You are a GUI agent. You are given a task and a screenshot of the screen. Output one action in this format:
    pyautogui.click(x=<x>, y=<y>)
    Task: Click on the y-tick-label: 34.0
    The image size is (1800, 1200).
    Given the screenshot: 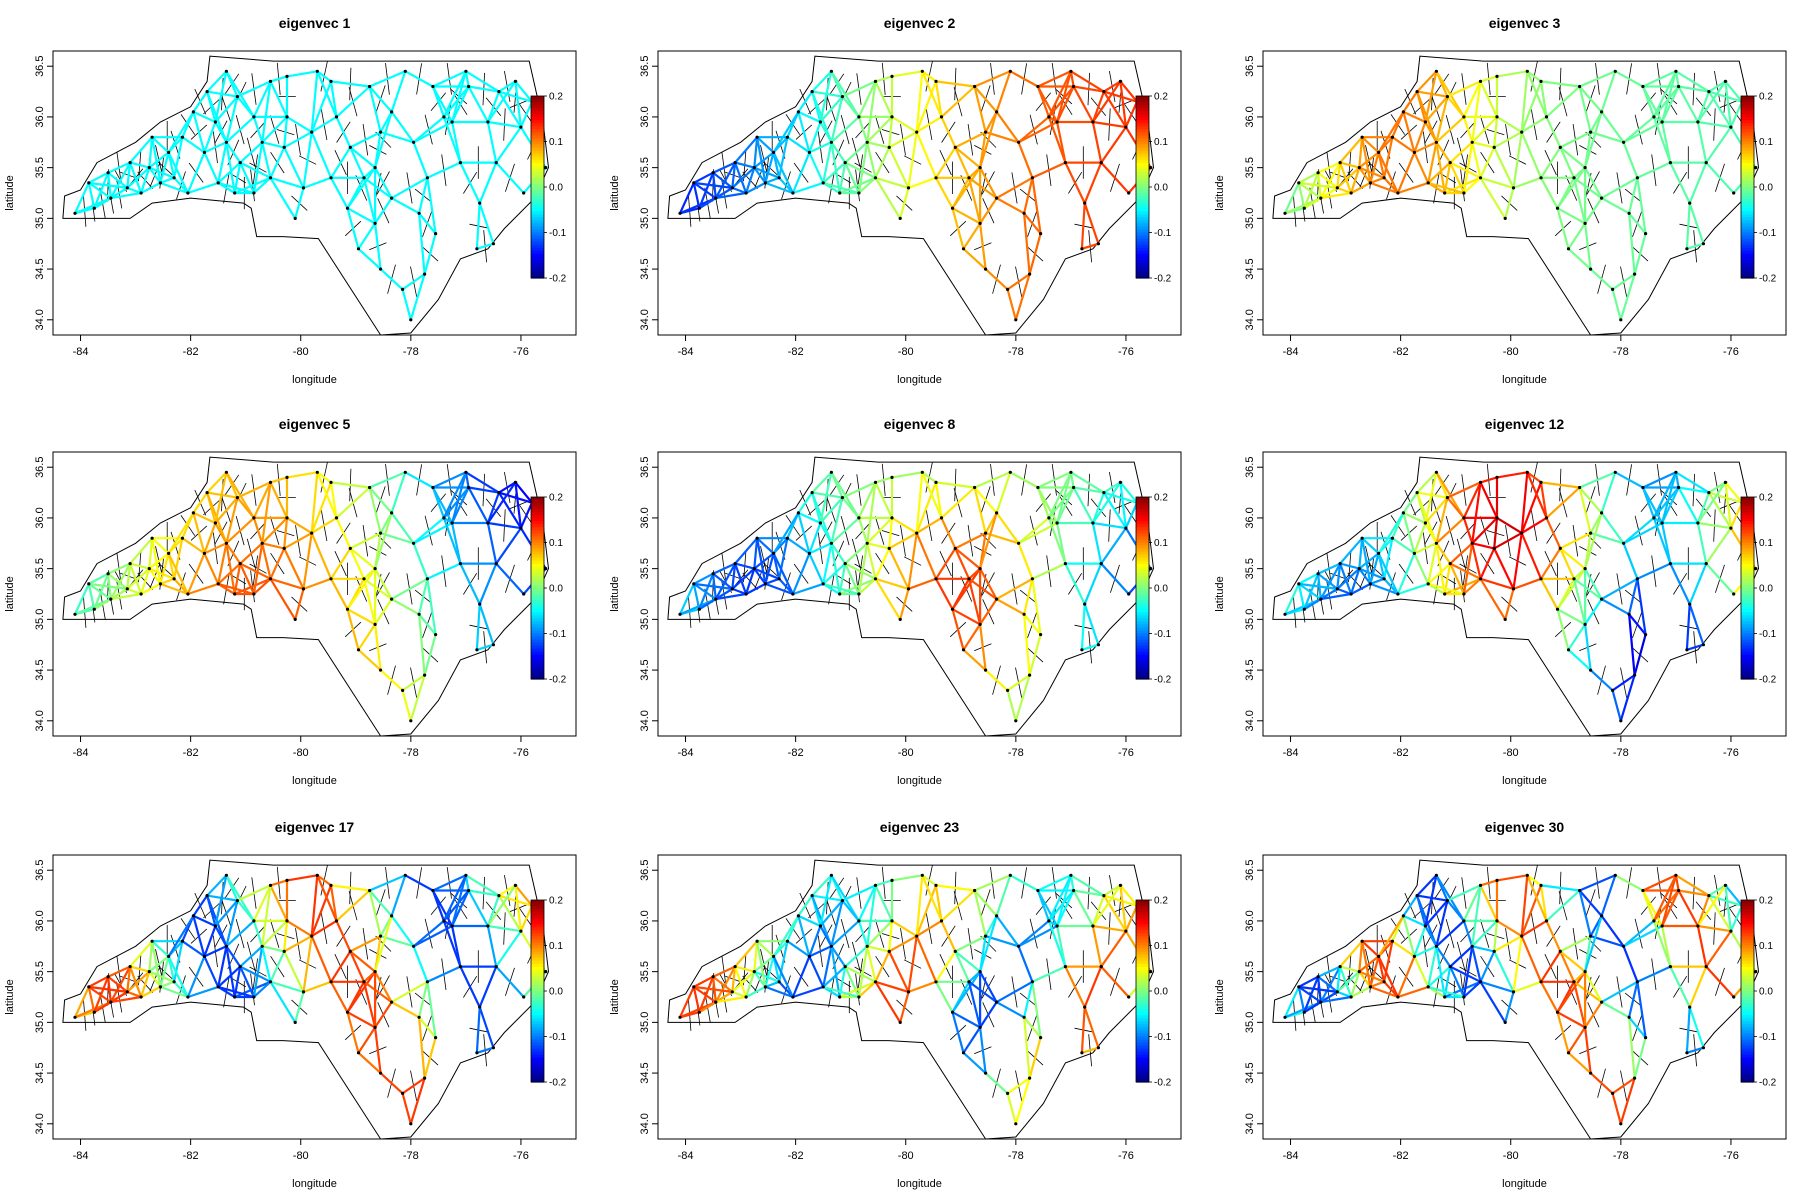 What is the action you would take?
    pyautogui.click(x=40, y=720)
    